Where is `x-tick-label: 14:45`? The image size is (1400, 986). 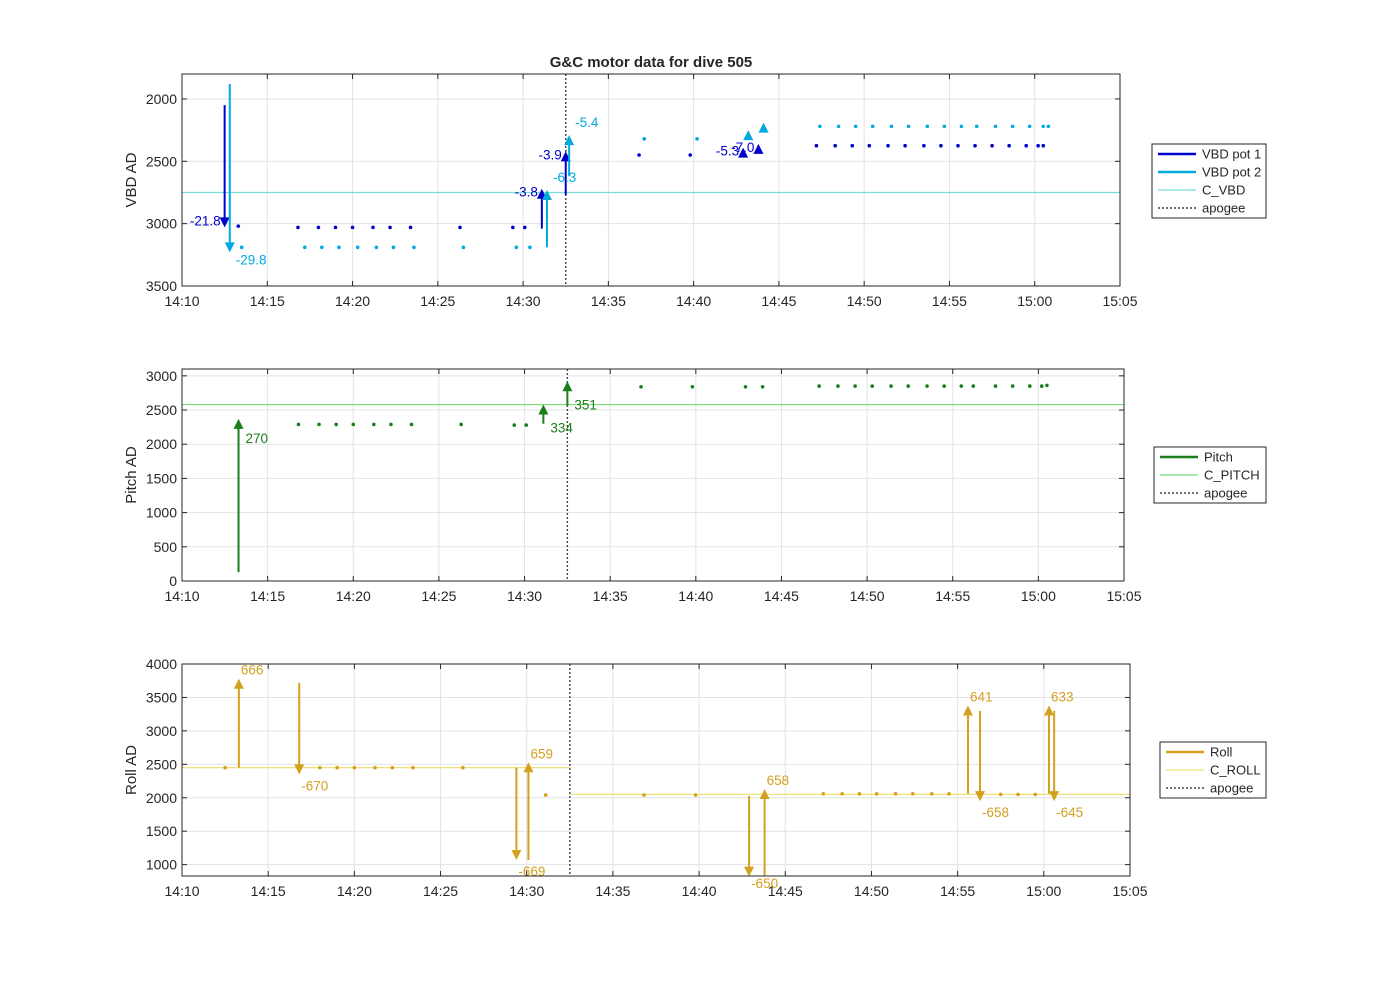
x-tick-label: 14:45 is located at coordinates (781, 596).